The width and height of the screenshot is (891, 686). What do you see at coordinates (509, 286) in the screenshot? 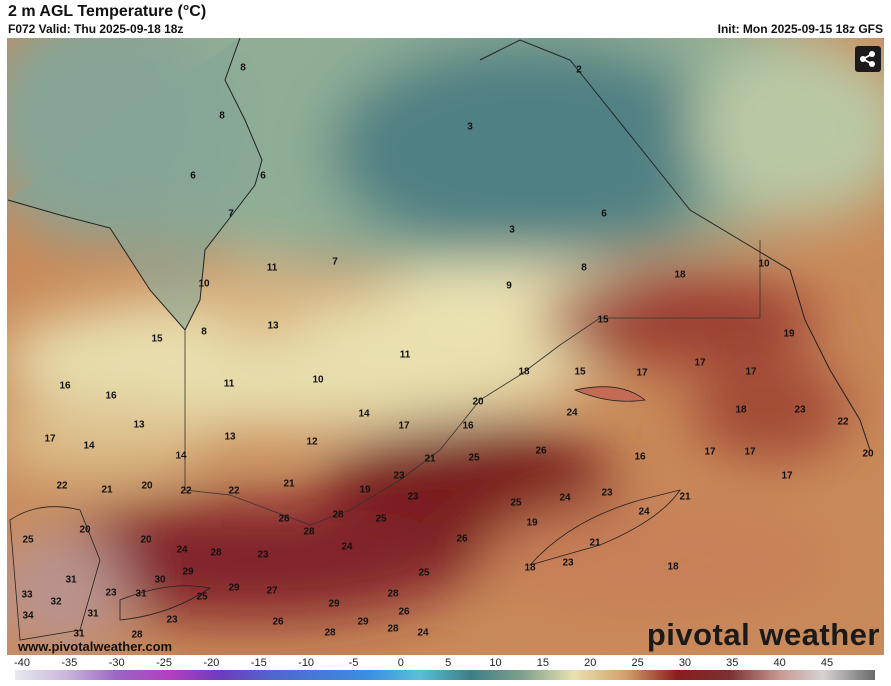
I see `temp-label: 9` at bounding box center [509, 286].